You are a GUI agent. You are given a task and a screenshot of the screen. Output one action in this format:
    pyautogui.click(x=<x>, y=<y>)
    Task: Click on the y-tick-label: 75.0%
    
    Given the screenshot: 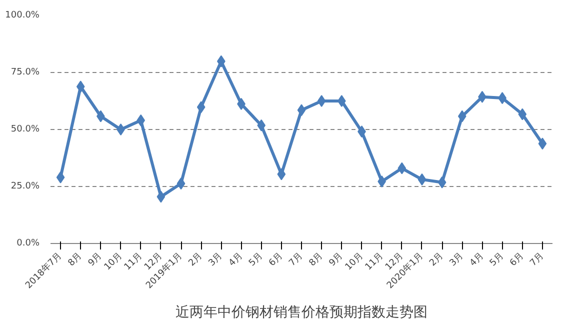 What is the action you would take?
    pyautogui.click(x=25, y=73)
    